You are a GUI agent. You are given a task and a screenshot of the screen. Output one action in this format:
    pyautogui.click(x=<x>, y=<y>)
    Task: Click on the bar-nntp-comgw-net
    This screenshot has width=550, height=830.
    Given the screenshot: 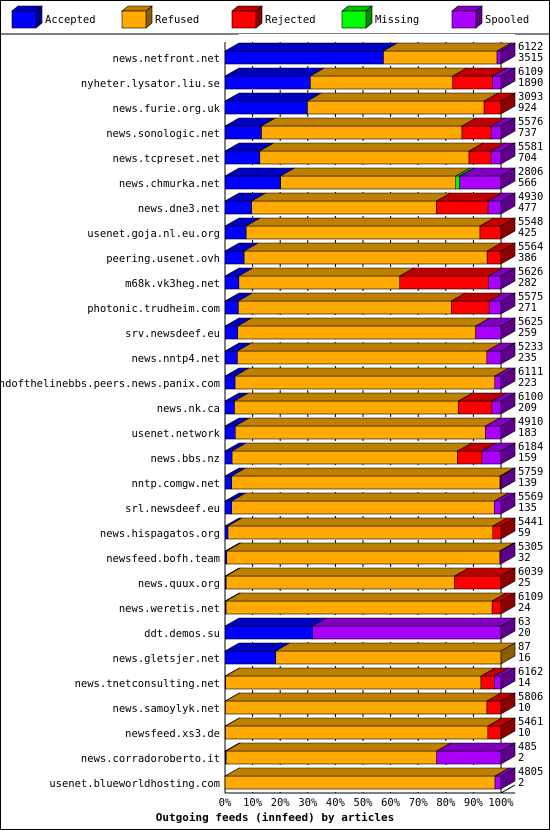 What is the action you would take?
    pyautogui.click(x=370, y=478)
    